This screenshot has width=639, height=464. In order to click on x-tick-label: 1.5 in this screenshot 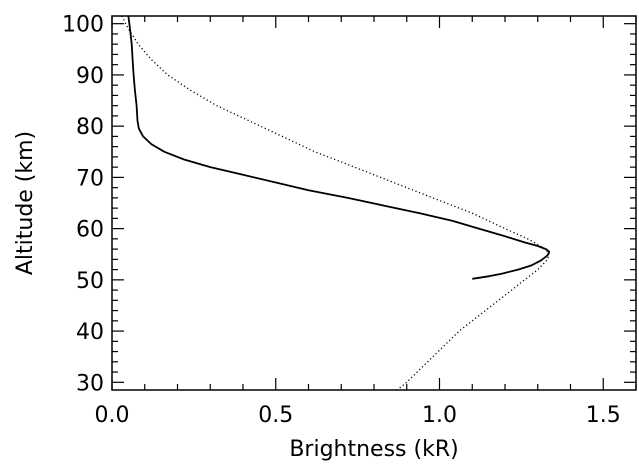, I will do `click(603, 415)`.